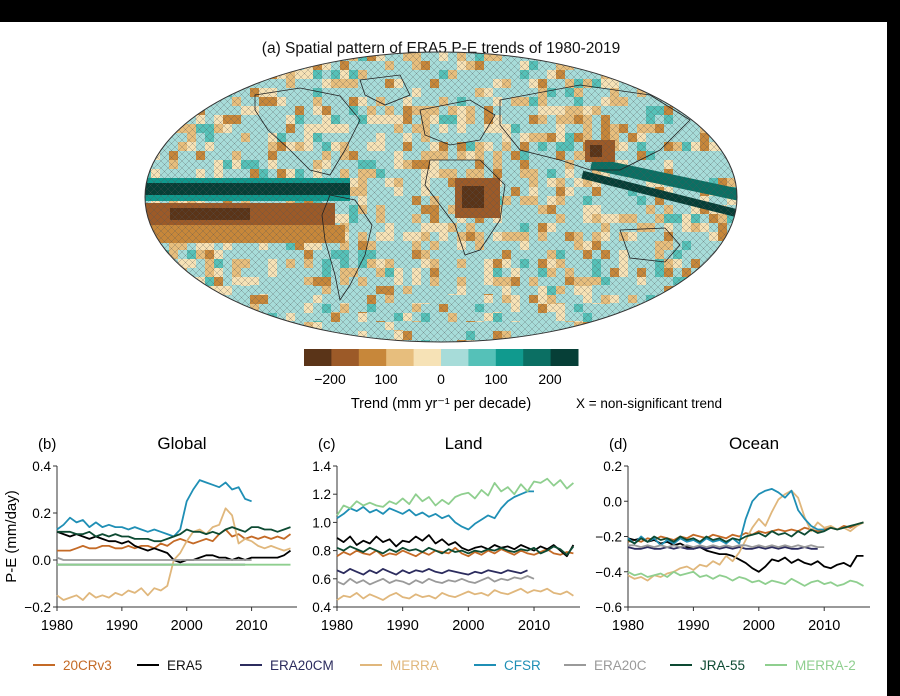 Image resolution: width=900 pixels, height=696 pixels. What do you see at coordinates (450, 11) in the screenshot?
I see `top-window-bar` at bounding box center [450, 11].